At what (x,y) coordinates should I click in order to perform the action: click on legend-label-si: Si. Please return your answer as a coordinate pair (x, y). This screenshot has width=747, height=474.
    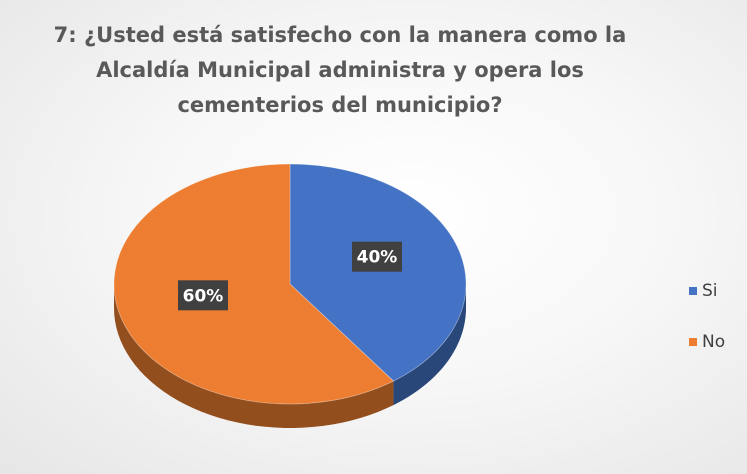
    Looking at the image, I should click on (710, 291).